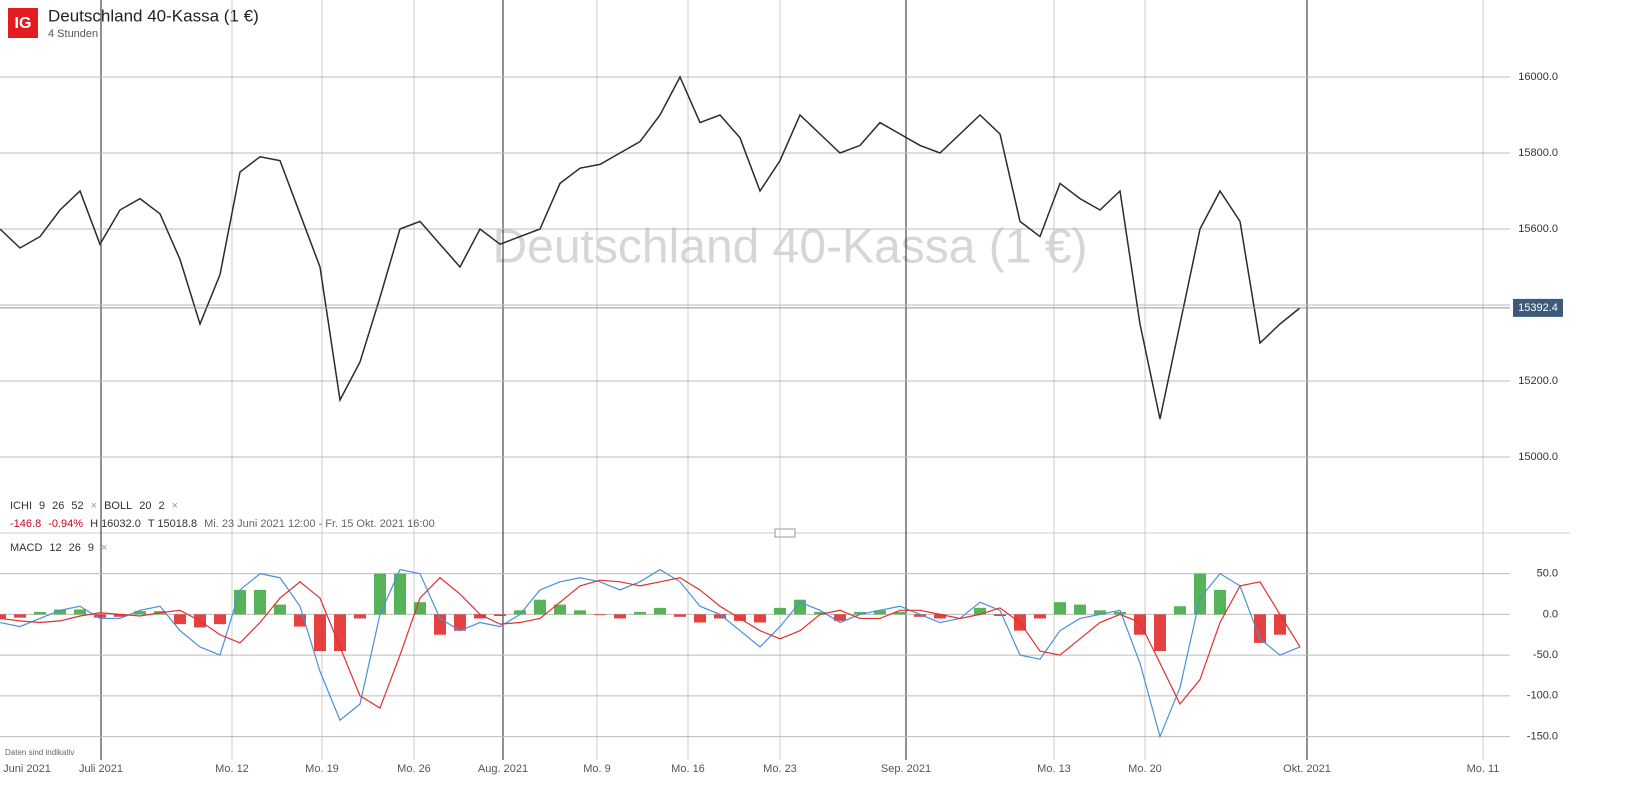 Image resolution: width=1630 pixels, height=809 pixels. What do you see at coordinates (161, 506) in the screenshot?
I see `indicator-param: 2` at bounding box center [161, 506].